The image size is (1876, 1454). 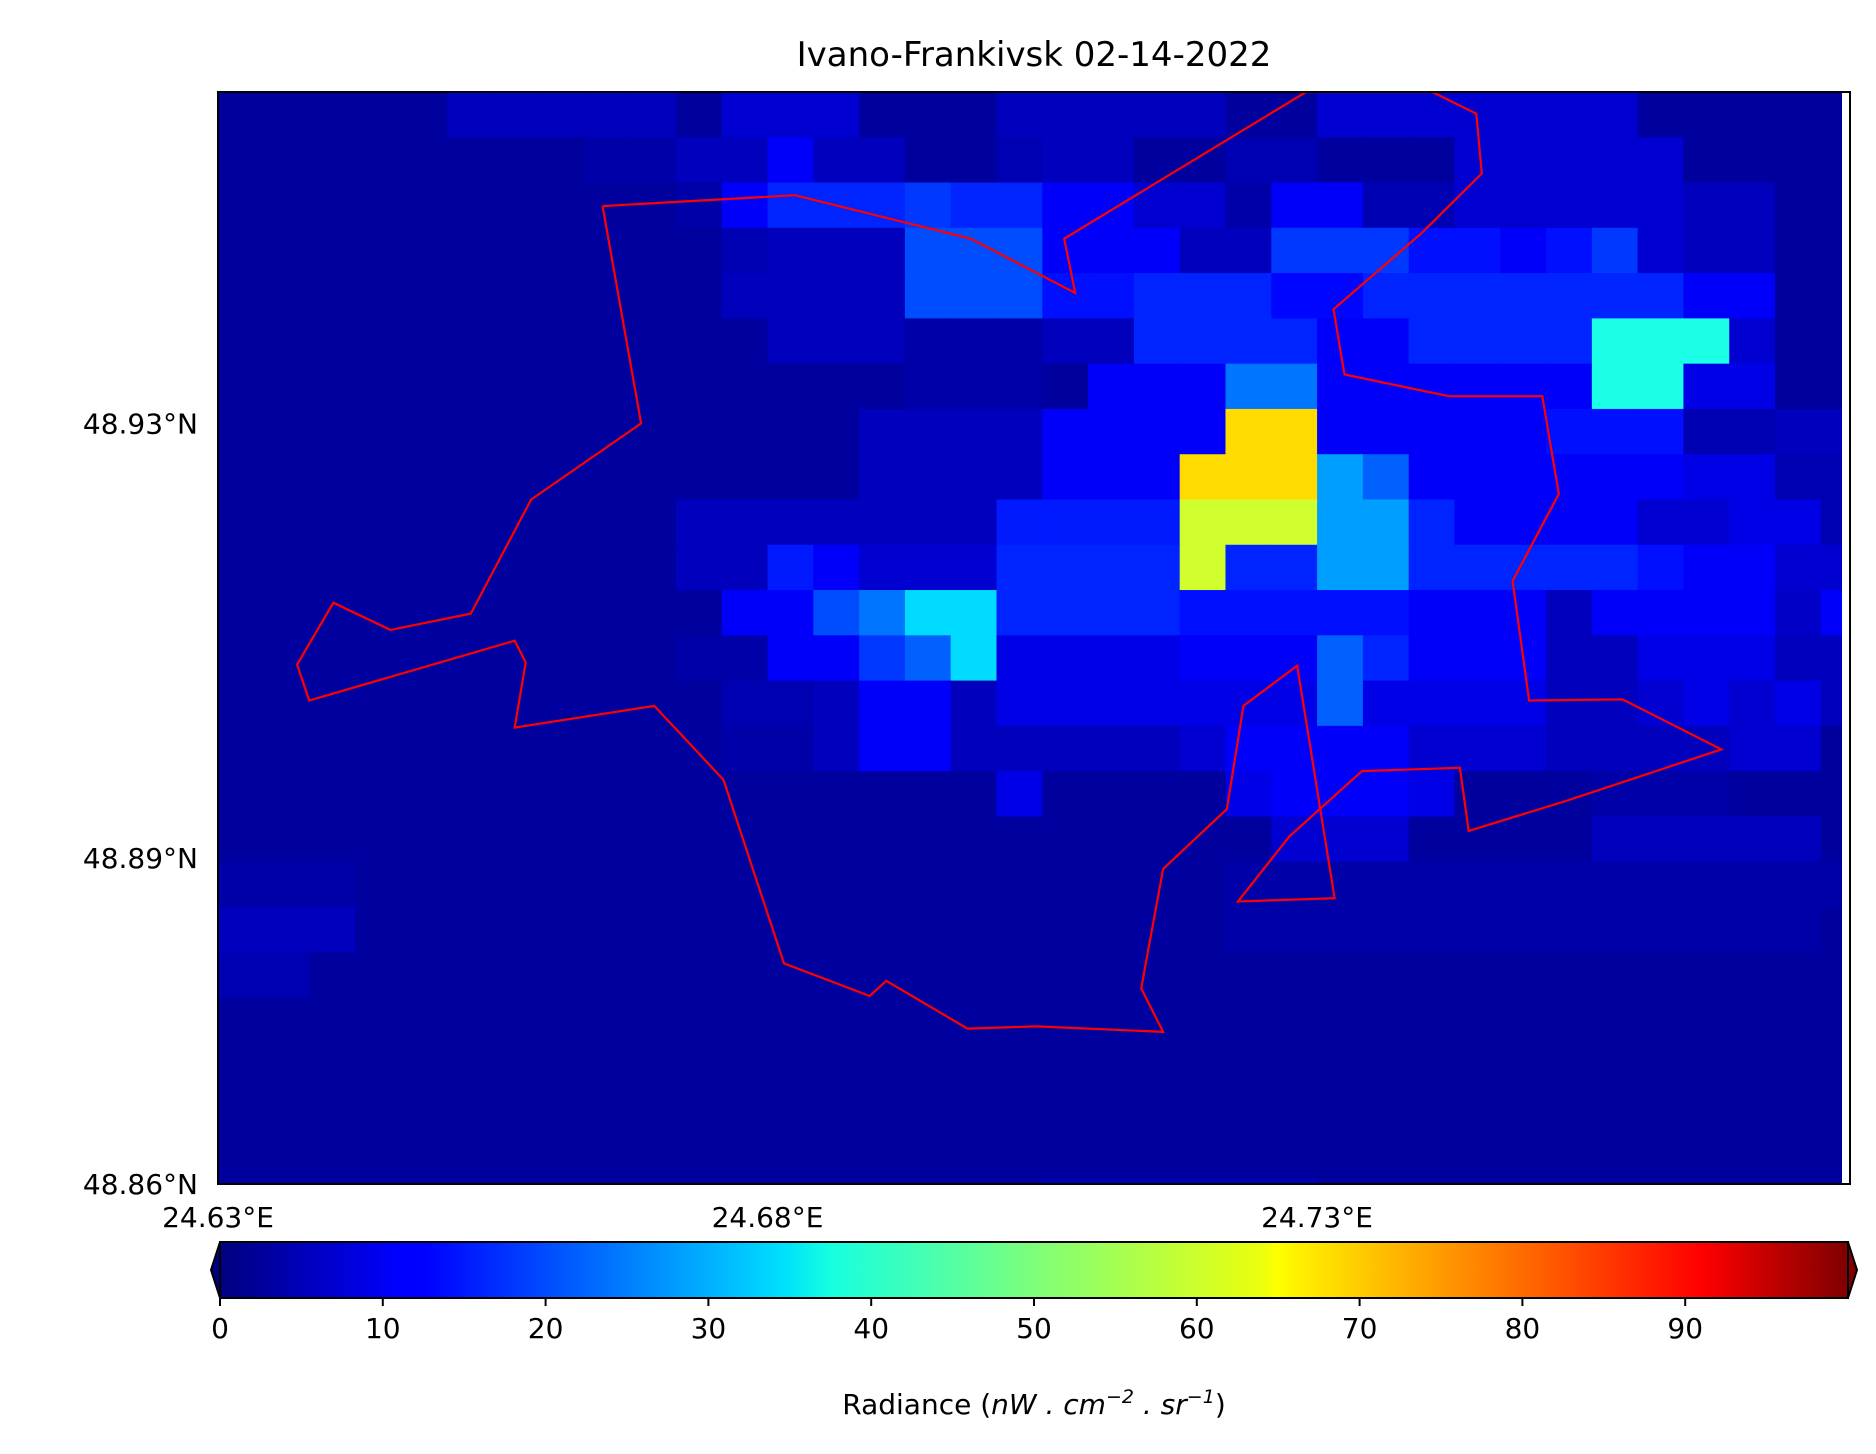 What do you see at coordinates (1034, 1403) in the screenshot?
I see `colorbar-label: Radiance (nW . cm−2 . sr−1)` at bounding box center [1034, 1403].